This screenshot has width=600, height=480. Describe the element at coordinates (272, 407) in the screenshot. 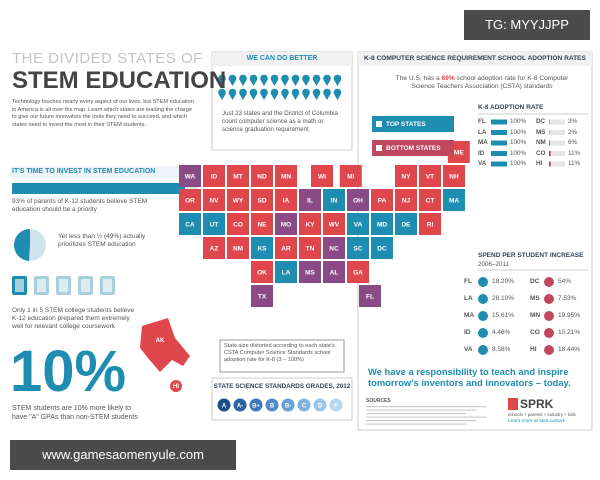

I see `grade-label: B` at that location.